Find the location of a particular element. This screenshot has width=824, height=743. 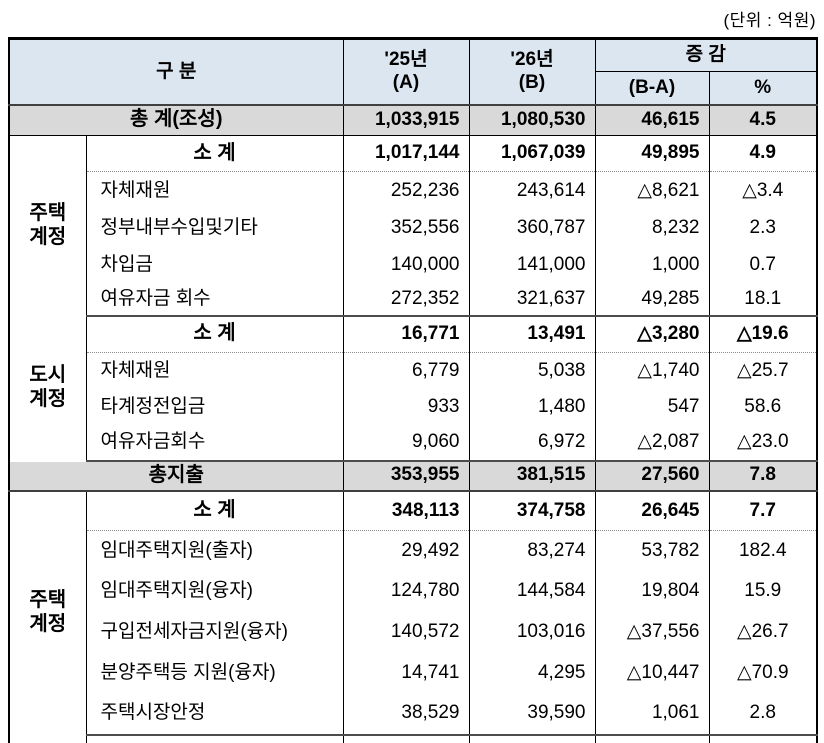

group-label-housing-exp: 주택 계정 is located at coordinates (47, 612).